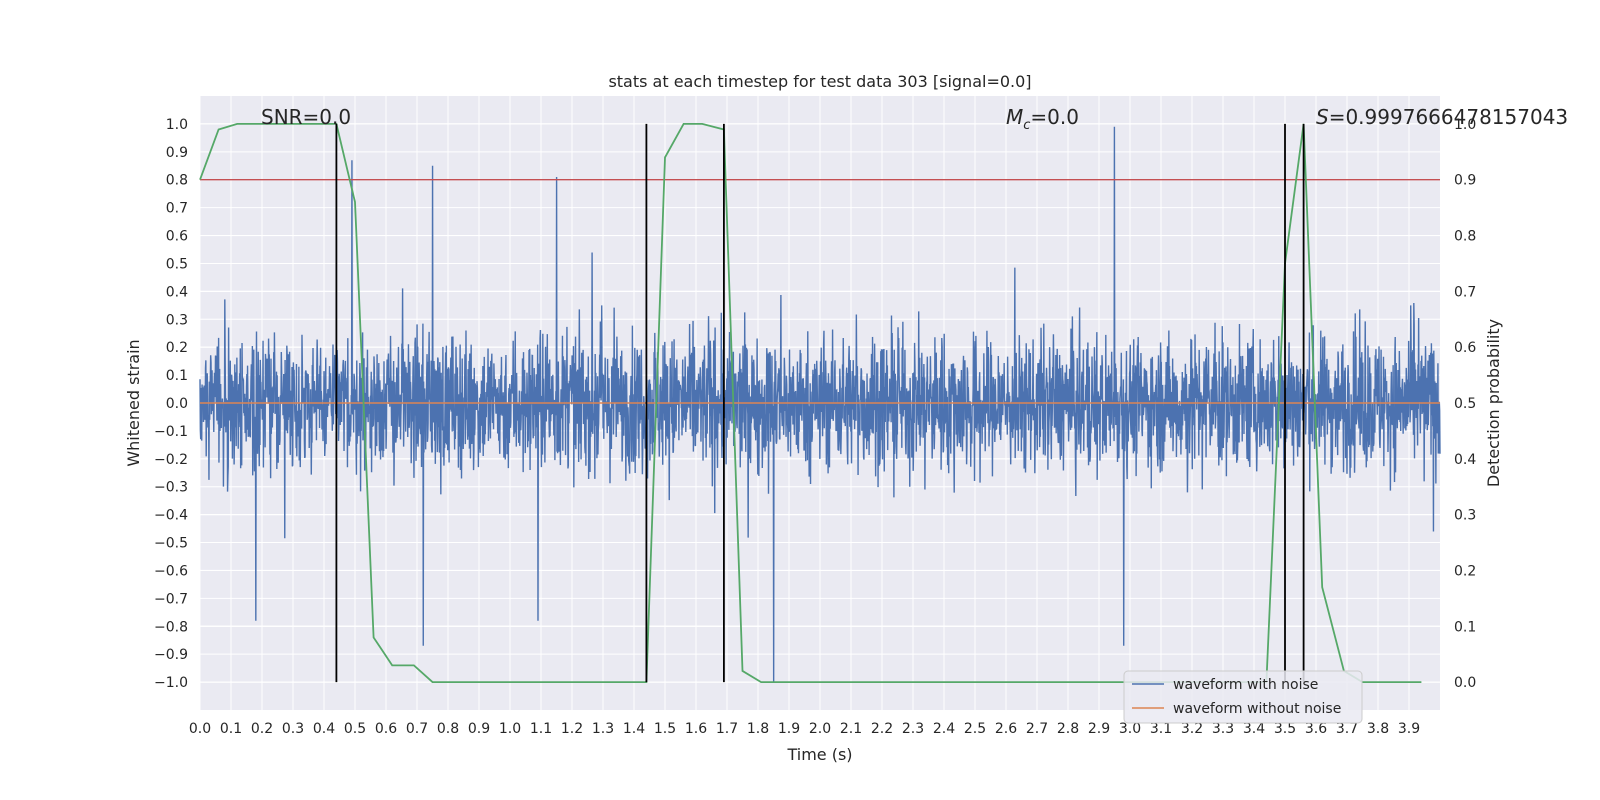 The width and height of the screenshot is (1600, 800). Describe the element at coordinates (177, 404) in the screenshot. I see `y-tick-label: 0.0` at that location.